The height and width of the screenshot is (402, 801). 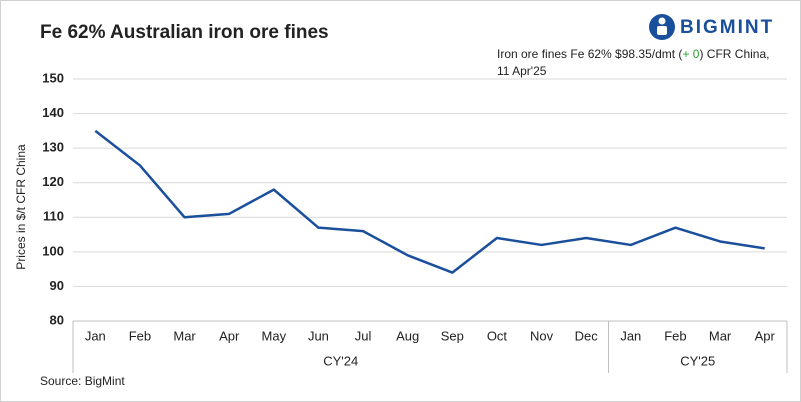 What do you see at coordinates (697, 360) in the screenshot?
I see `group-label: CY'25` at bounding box center [697, 360].